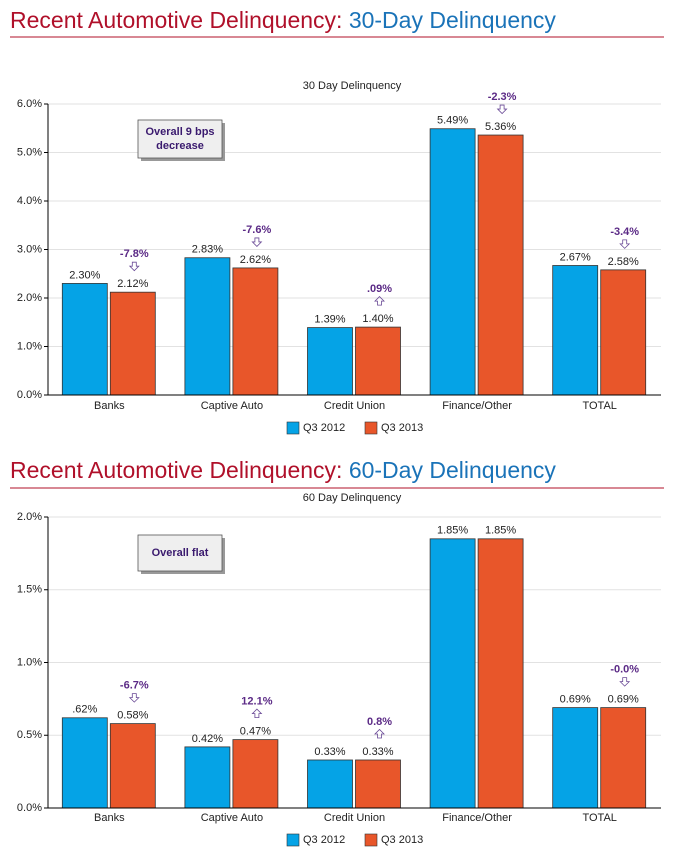 Image resolution: width=684 pixels, height=857 pixels. I want to click on change-label: -6.7%, so click(134, 686).